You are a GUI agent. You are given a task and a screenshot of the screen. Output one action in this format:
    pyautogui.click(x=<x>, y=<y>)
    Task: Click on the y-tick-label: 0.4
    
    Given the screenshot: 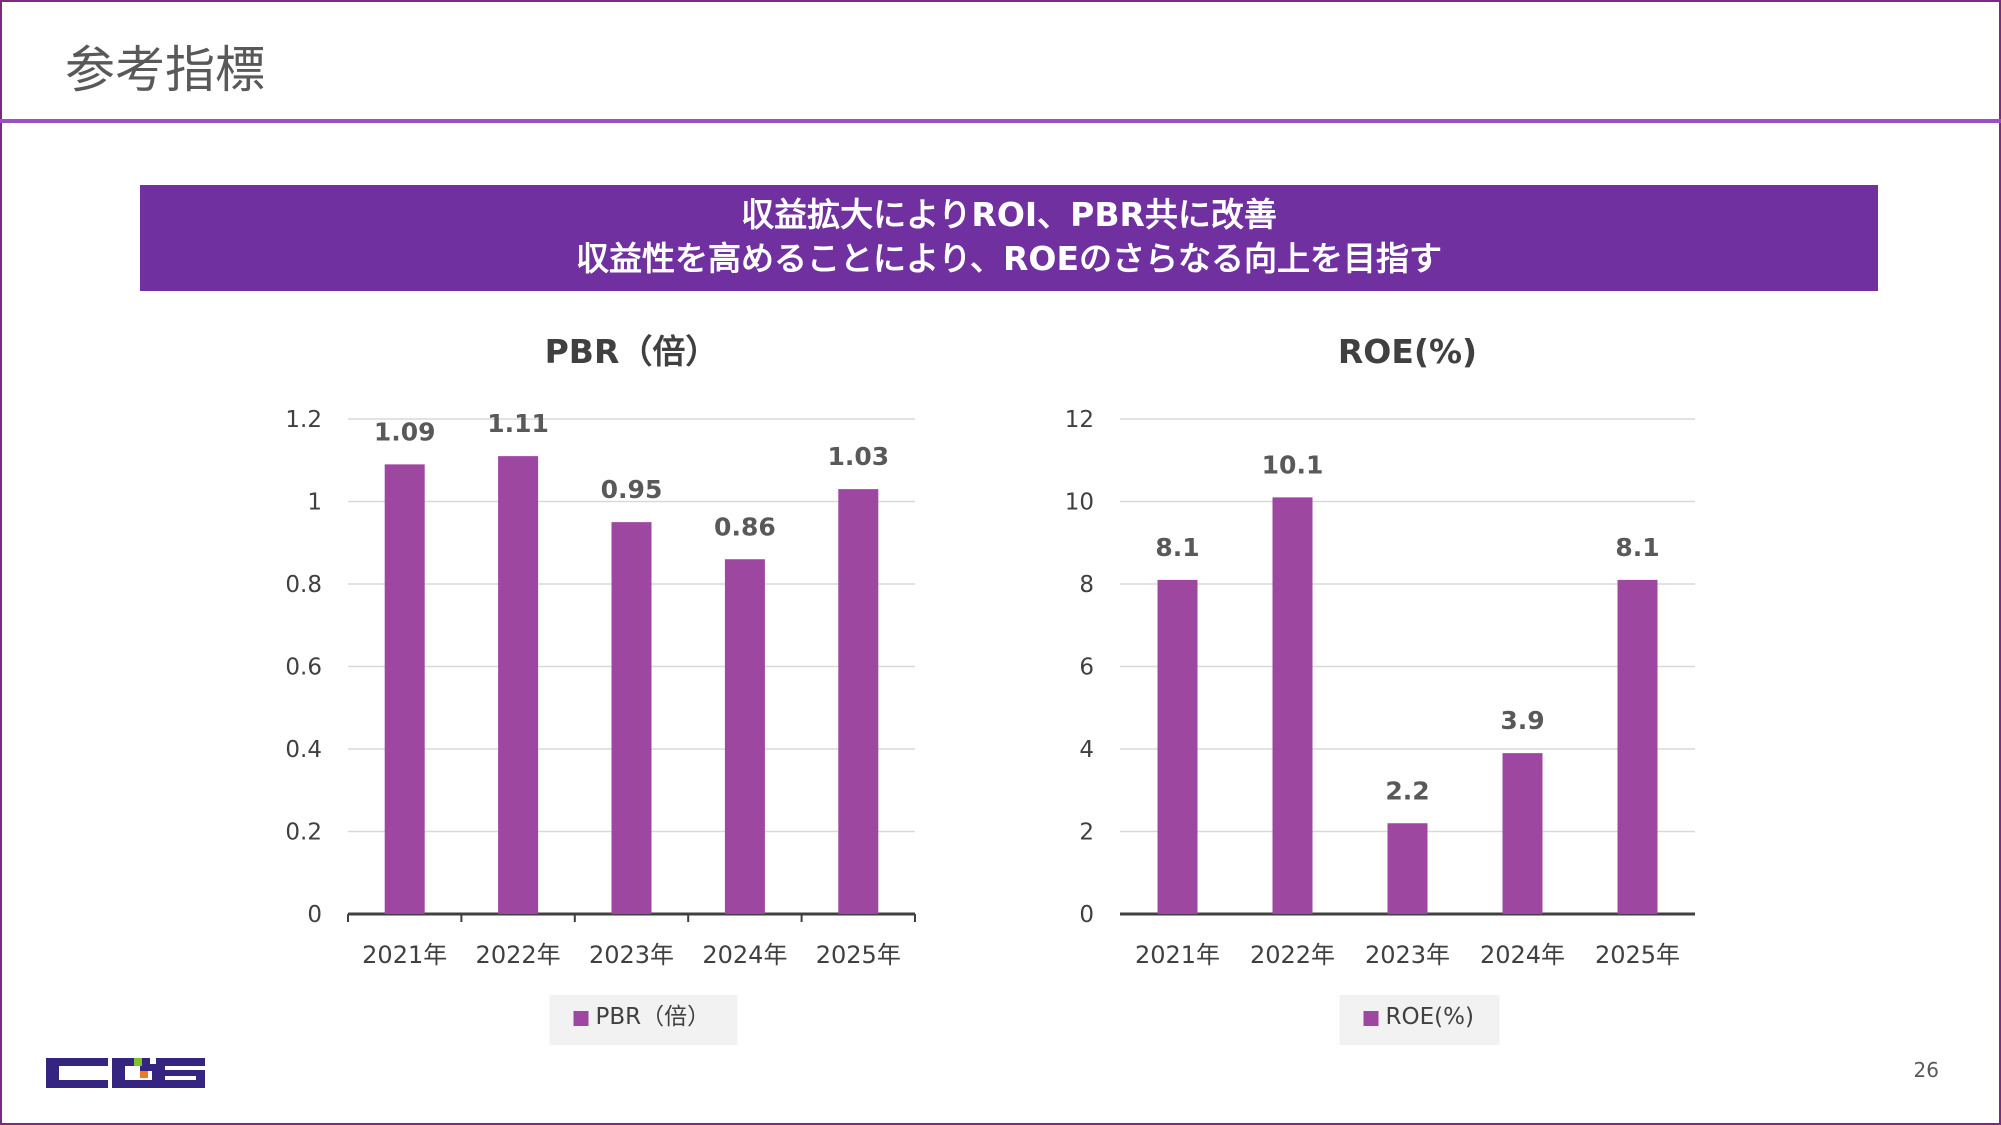 What is the action you would take?
    pyautogui.click(x=303, y=750)
    